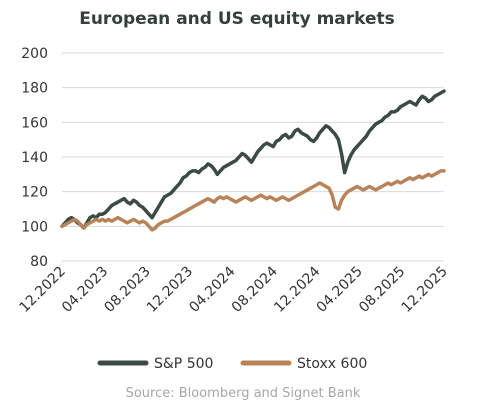 Image resolution: width=484 pixels, height=411 pixels. Describe the element at coordinates (34, 227) in the screenshot. I see `y-tick-label: 100` at that location.